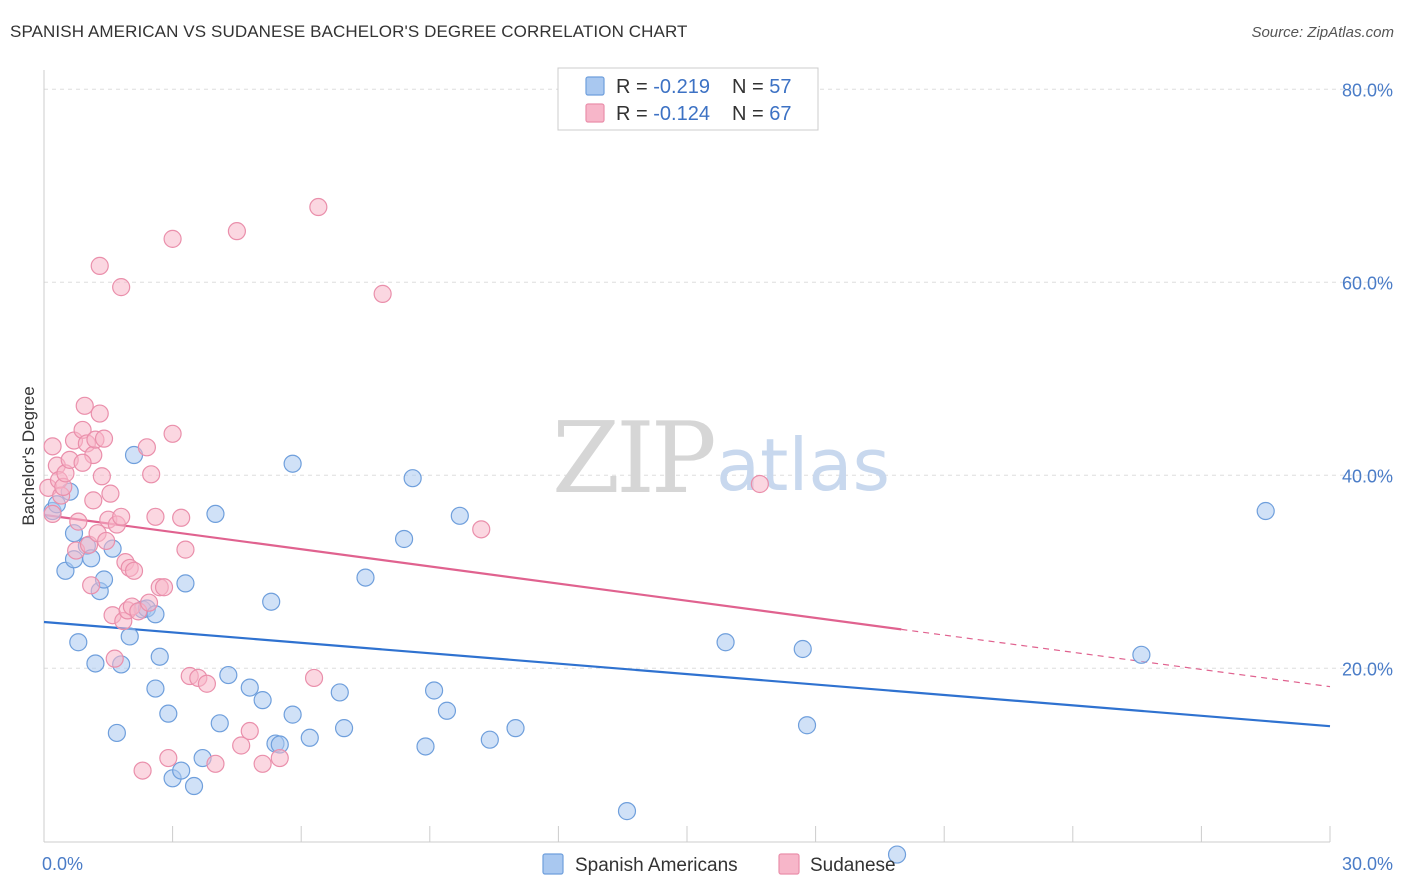 The height and width of the screenshot is (892, 1406). What do you see at coordinates (681, 114) in the screenshot?
I see `legend-r-value: -0.124` at bounding box center [681, 114].